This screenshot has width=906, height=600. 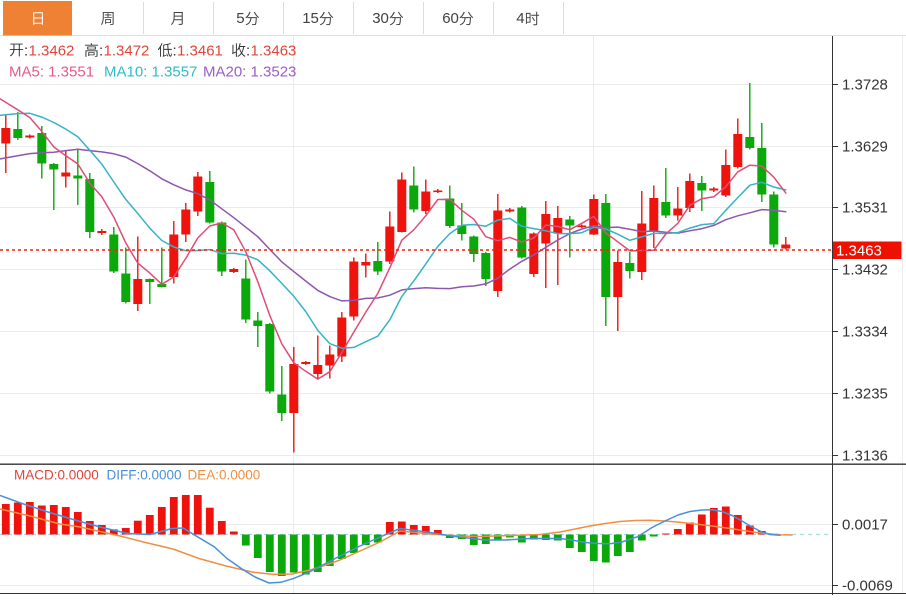 I want to click on svg-text: 1.3629, so click(x=865, y=147).